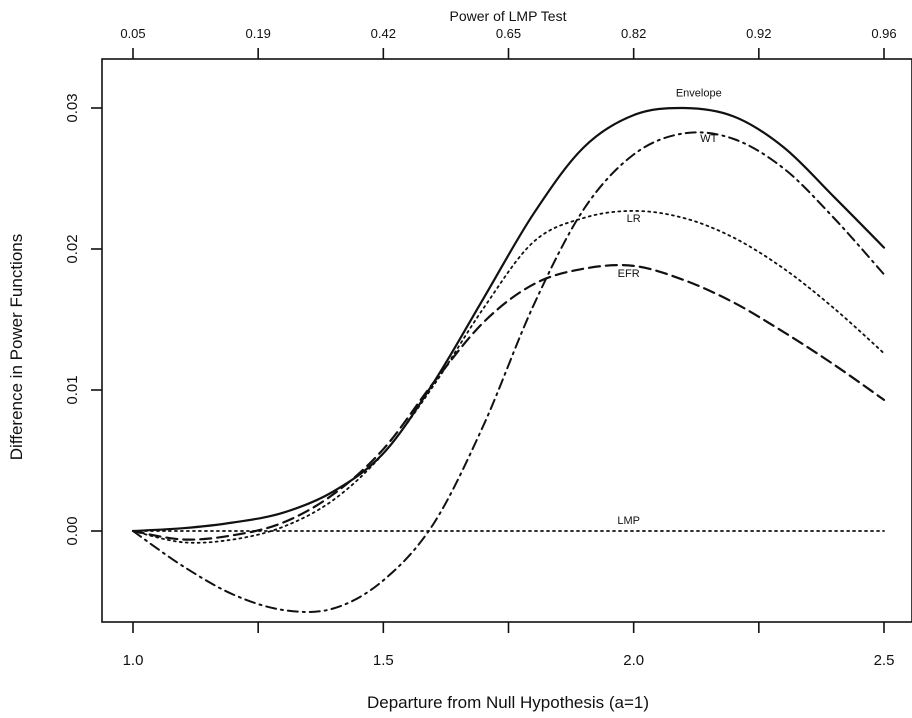  What do you see at coordinates (699, 94) in the screenshot?
I see `series-label-envelope: Envelope` at bounding box center [699, 94].